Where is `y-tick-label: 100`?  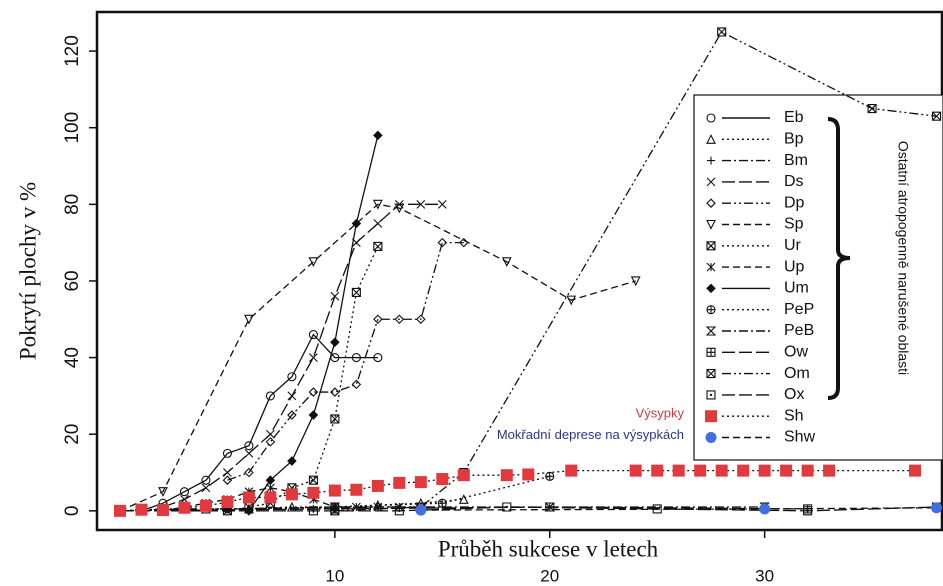 y-tick-label: 100 is located at coordinates (72, 128).